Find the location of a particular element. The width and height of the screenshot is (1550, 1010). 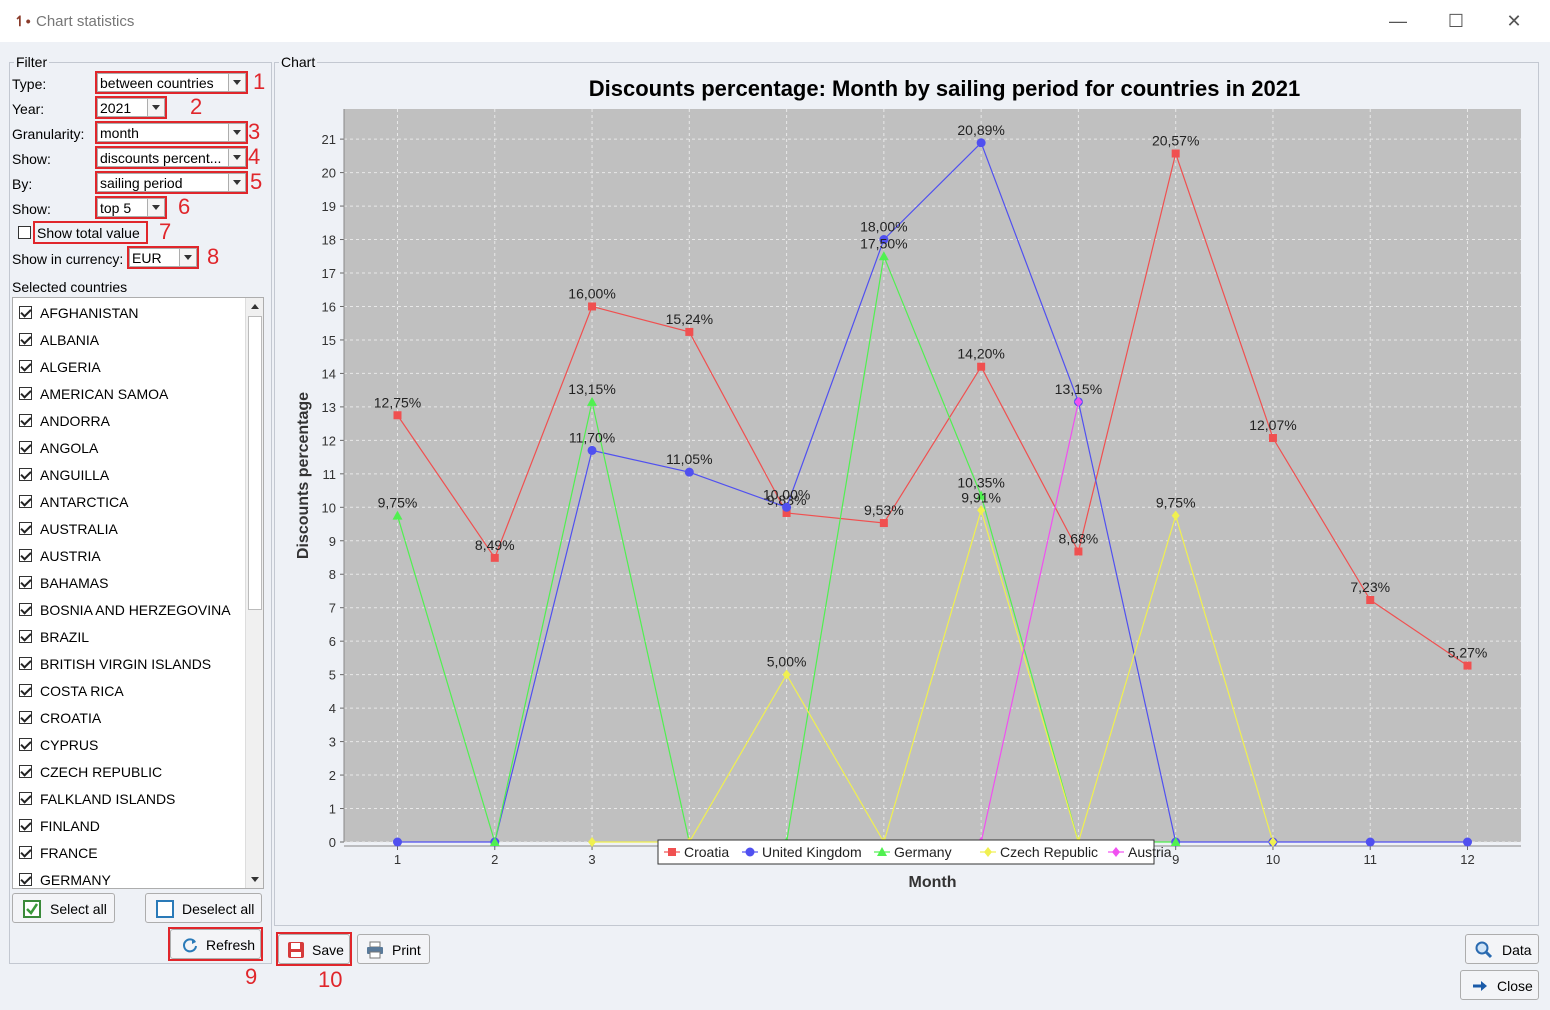

show-top-select-value: top 5 is located at coordinates (116, 208).